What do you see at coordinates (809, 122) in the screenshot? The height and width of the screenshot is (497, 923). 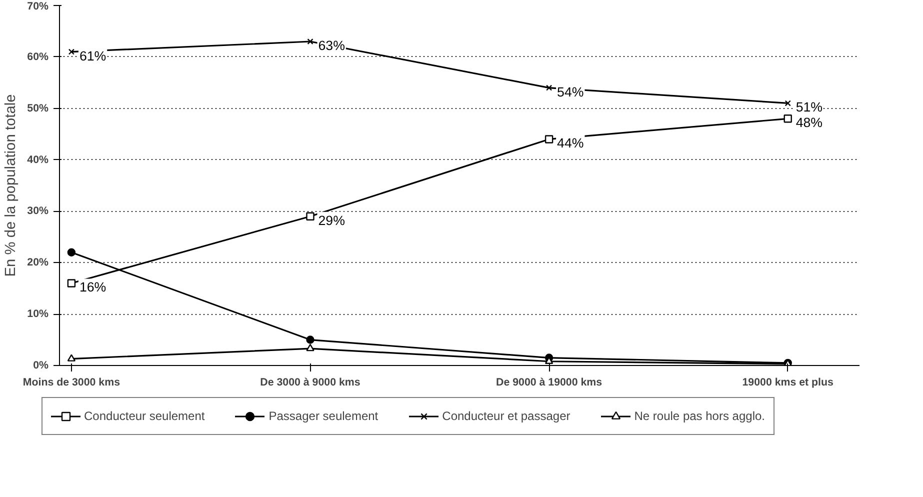 I see `data-label: 48%` at bounding box center [809, 122].